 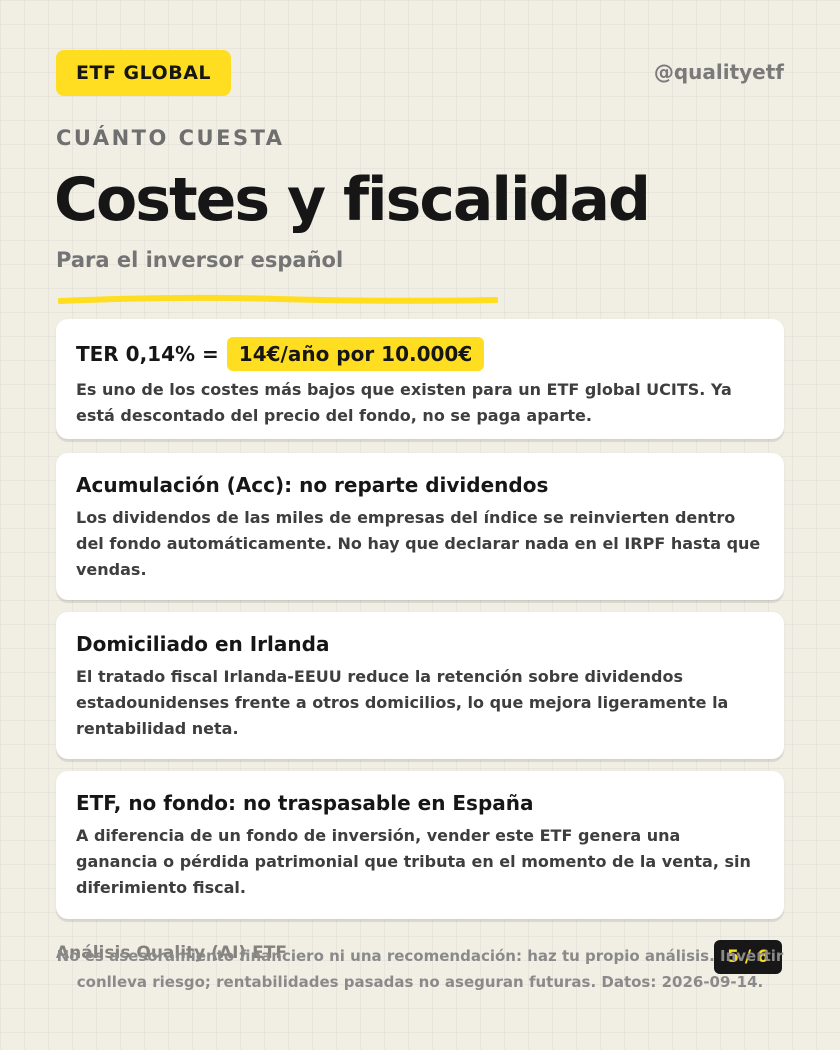 I want to click on highlight-underline, so click(x=278, y=299).